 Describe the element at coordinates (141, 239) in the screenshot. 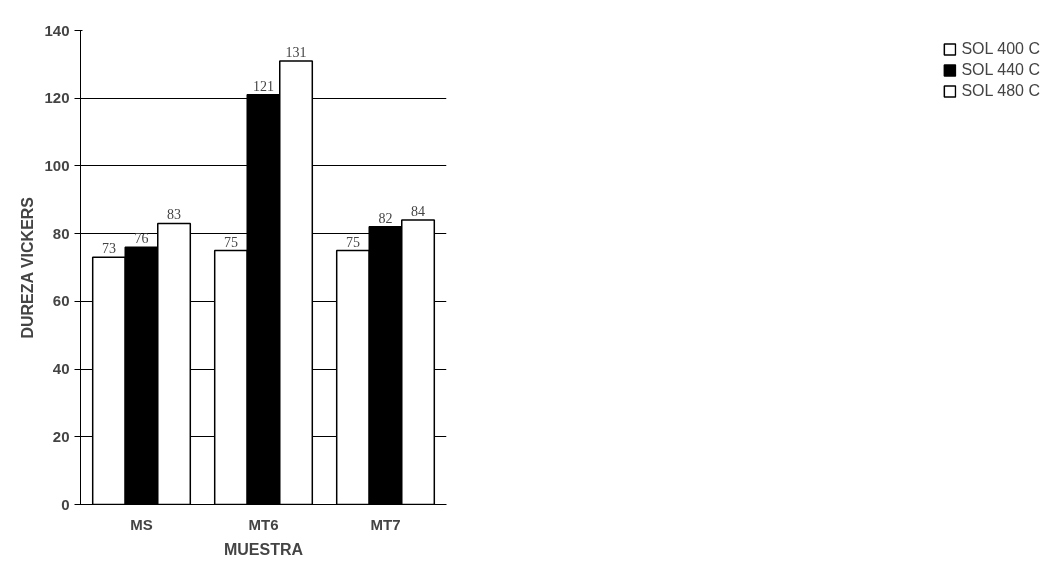

I see `data-label: 76` at that location.